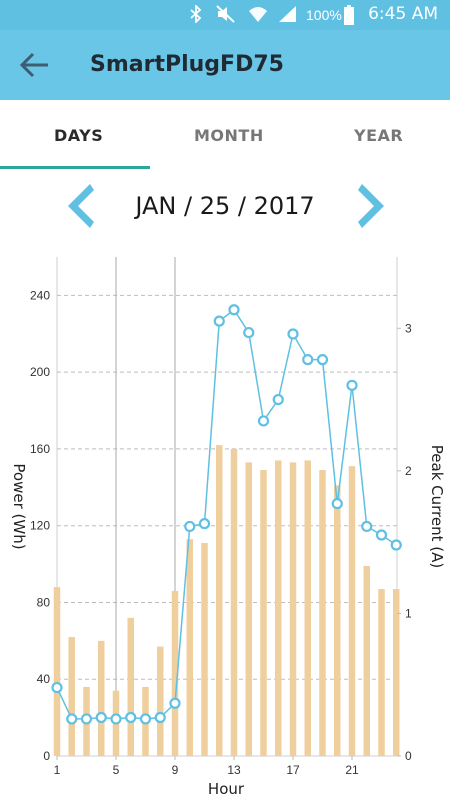 This screenshot has width=450, height=800. What do you see at coordinates (408, 613) in the screenshot?
I see `y2-tick-label: 1` at bounding box center [408, 613].